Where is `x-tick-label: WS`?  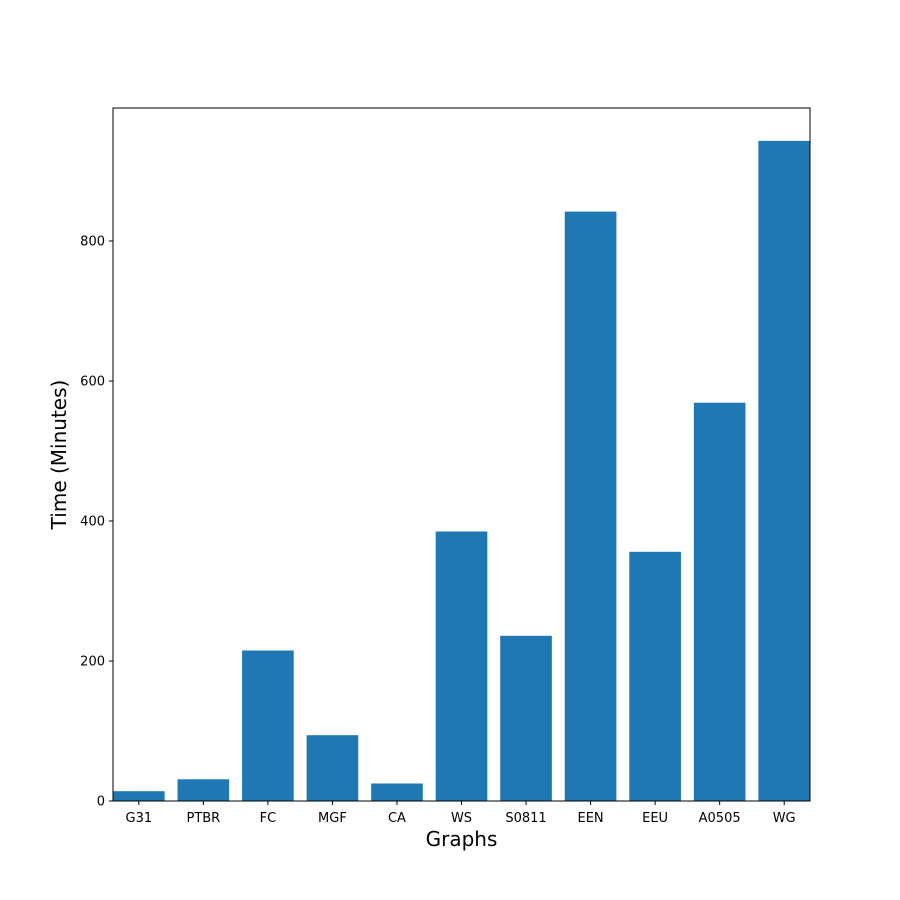
x-tick-label: WS is located at coordinates (461, 818).